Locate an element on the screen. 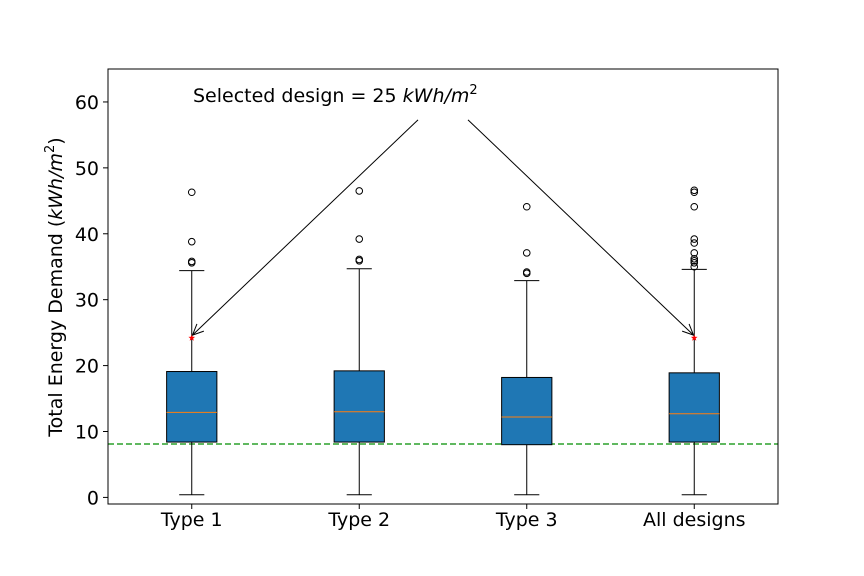  annotation-text-main: Selected design = 25 is located at coordinates (298, 96).